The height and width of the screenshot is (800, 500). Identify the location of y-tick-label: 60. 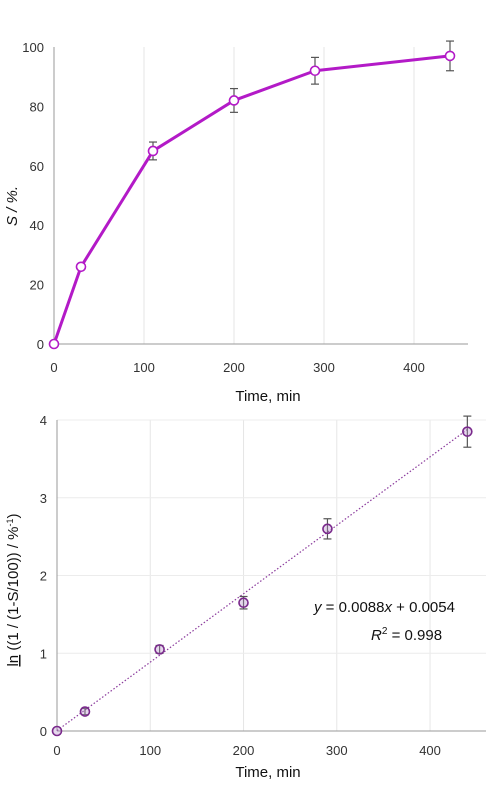
(37, 166).